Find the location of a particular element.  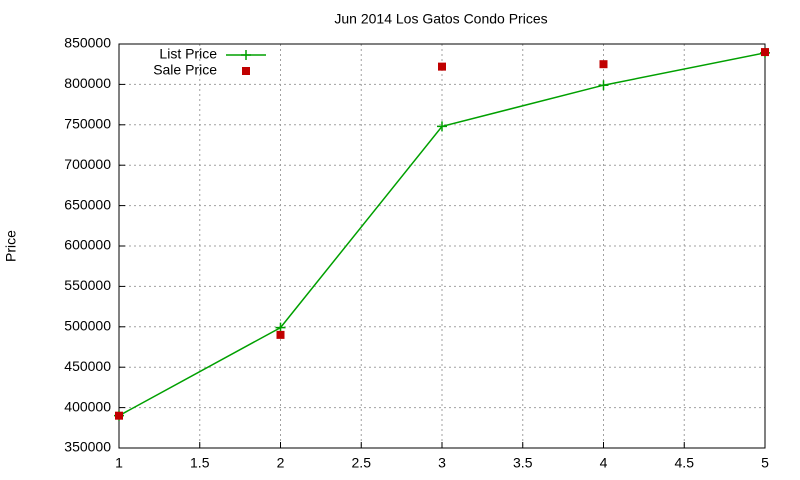

y-tick-label: 450000 is located at coordinates (87, 366).